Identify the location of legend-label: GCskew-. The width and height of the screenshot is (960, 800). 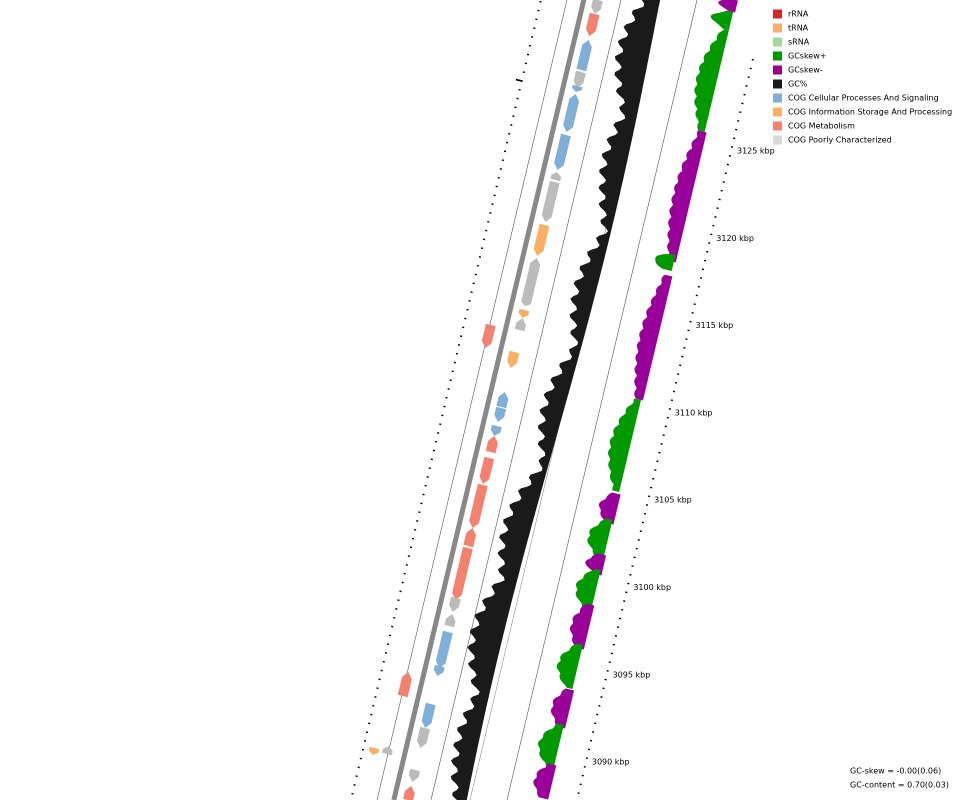
(805, 70).